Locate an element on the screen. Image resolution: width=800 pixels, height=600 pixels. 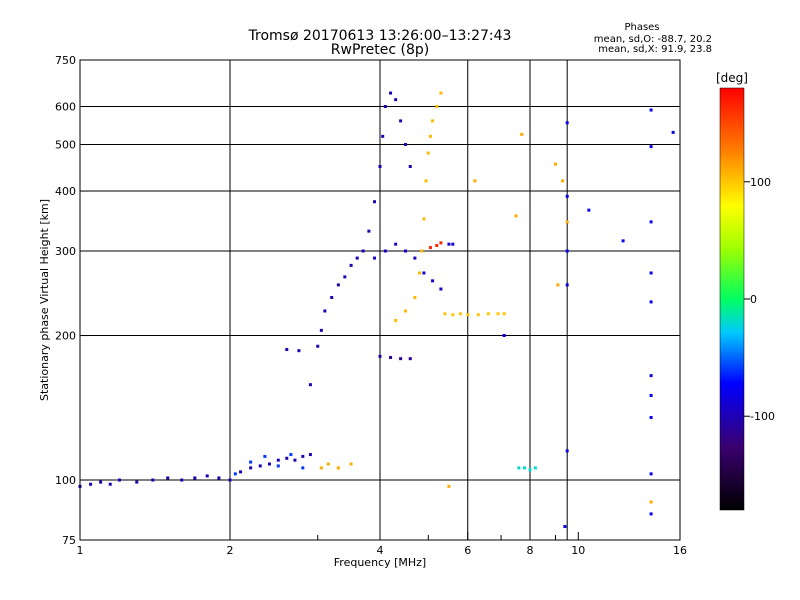
x-tick-label: 2 is located at coordinates (230, 550).